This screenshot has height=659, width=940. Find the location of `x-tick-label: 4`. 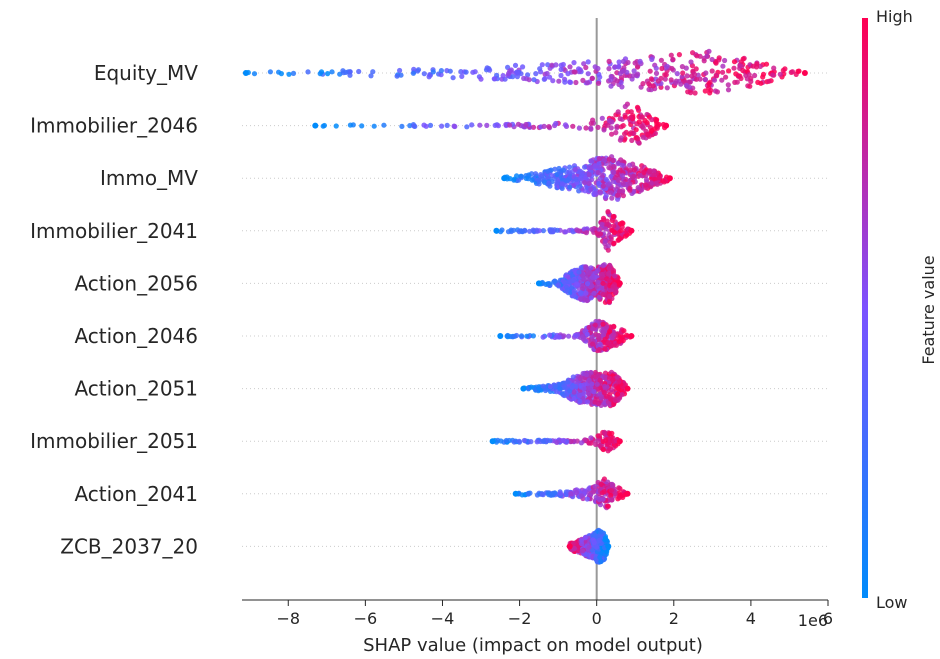

x-tick-label: 4 is located at coordinates (751, 618).